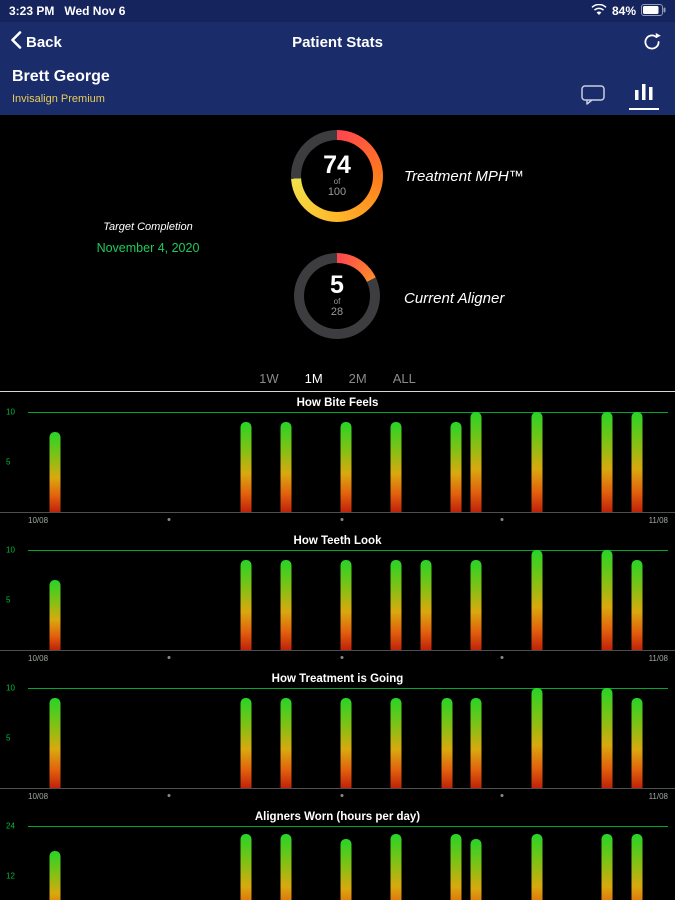 The image size is (675, 900). What do you see at coordinates (337, 861) in the screenshot?
I see `chart-plot: 12 24` at bounding box center [337, 861].